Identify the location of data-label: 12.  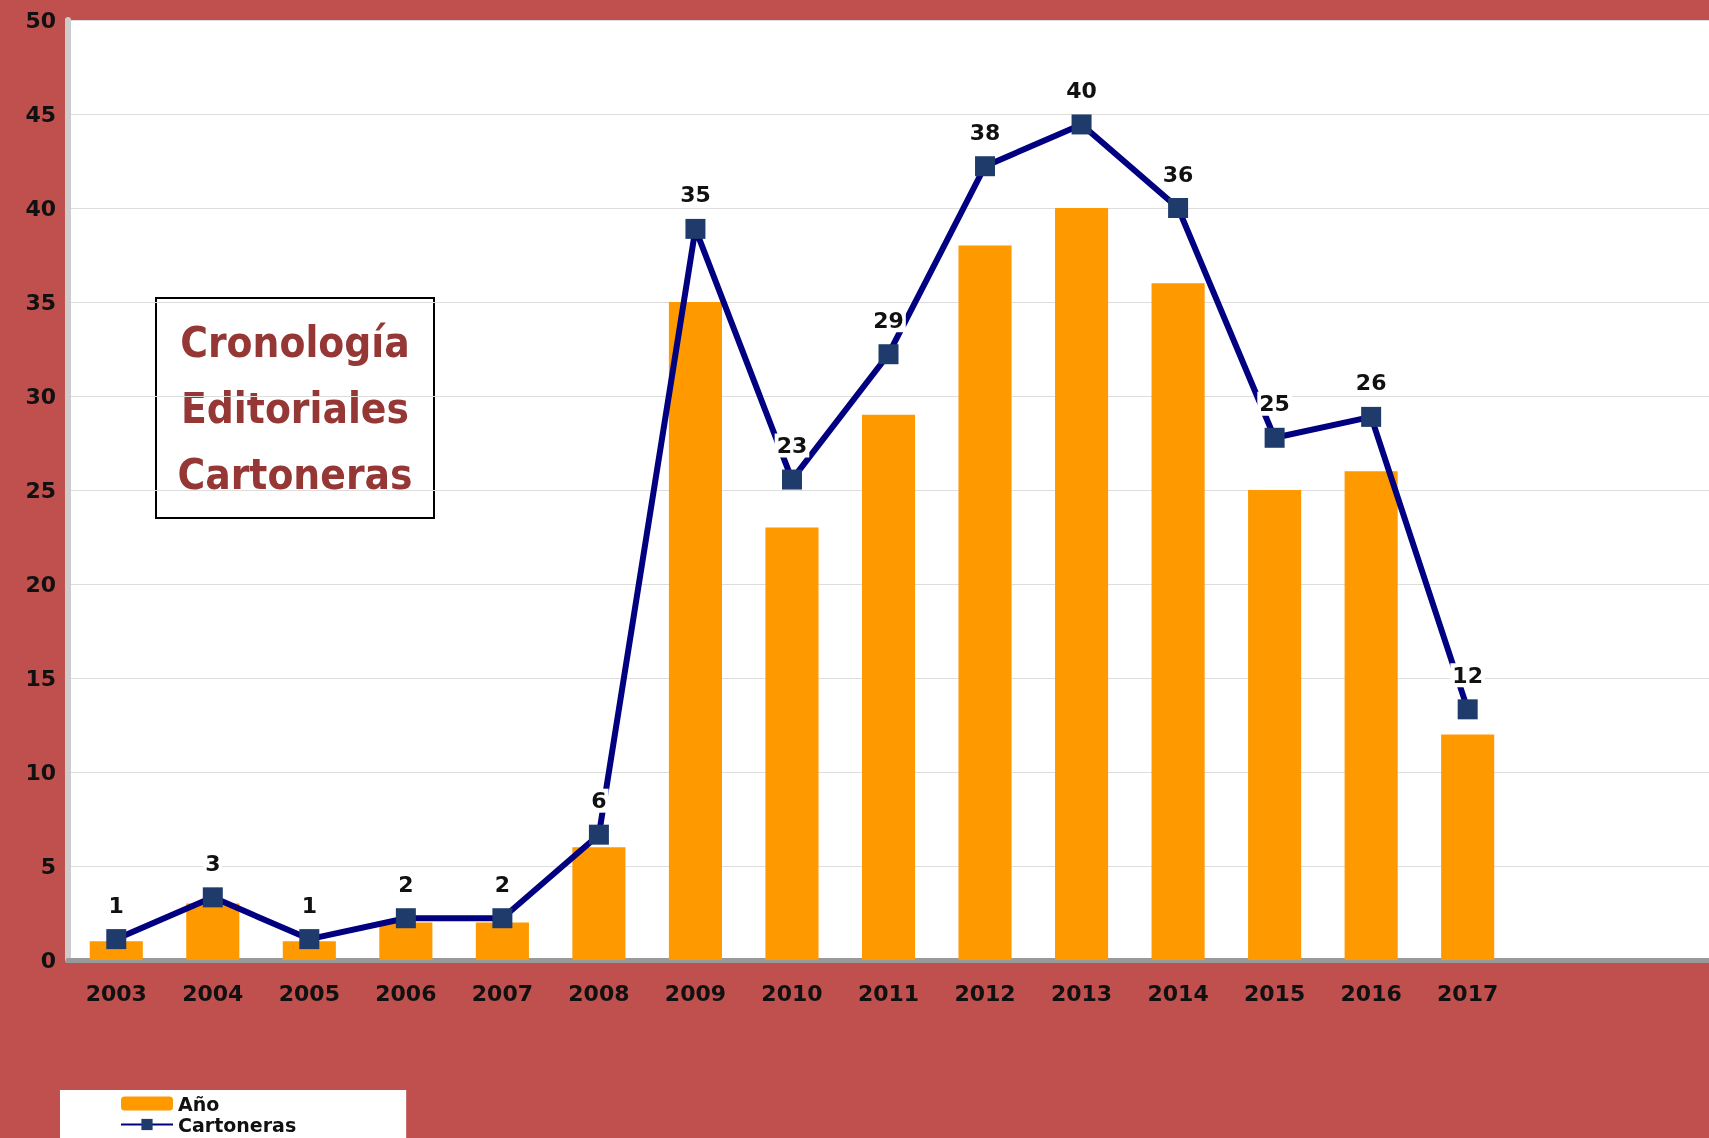
(1467, 675).